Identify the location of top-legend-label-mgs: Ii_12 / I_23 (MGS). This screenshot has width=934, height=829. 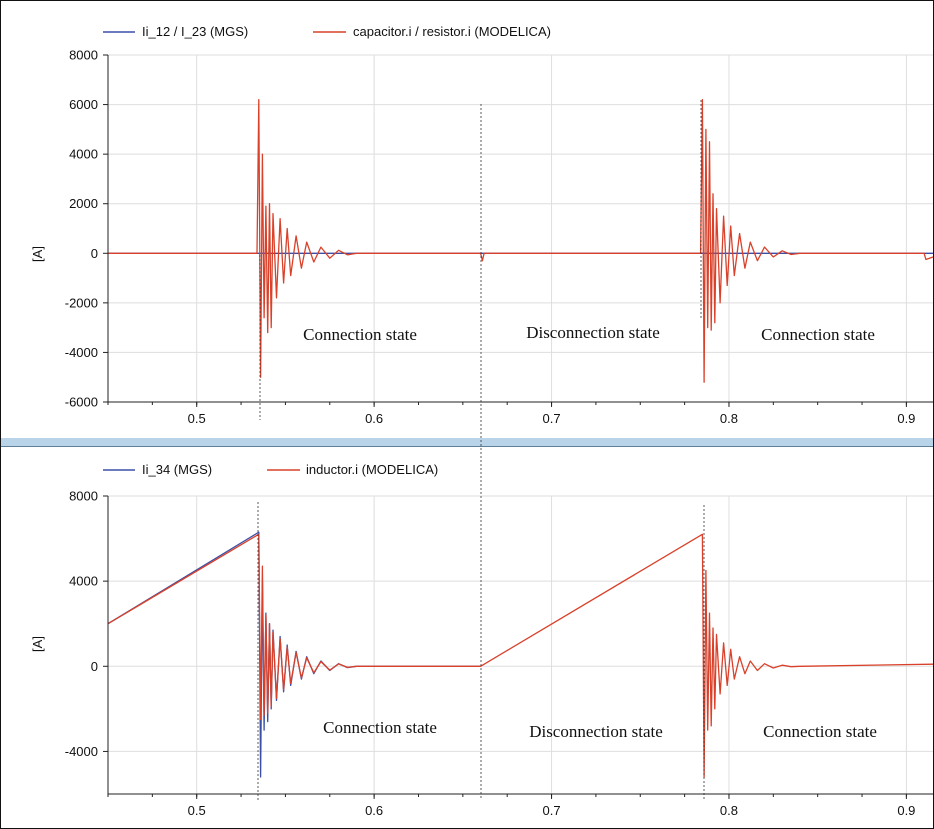
(195, 31).